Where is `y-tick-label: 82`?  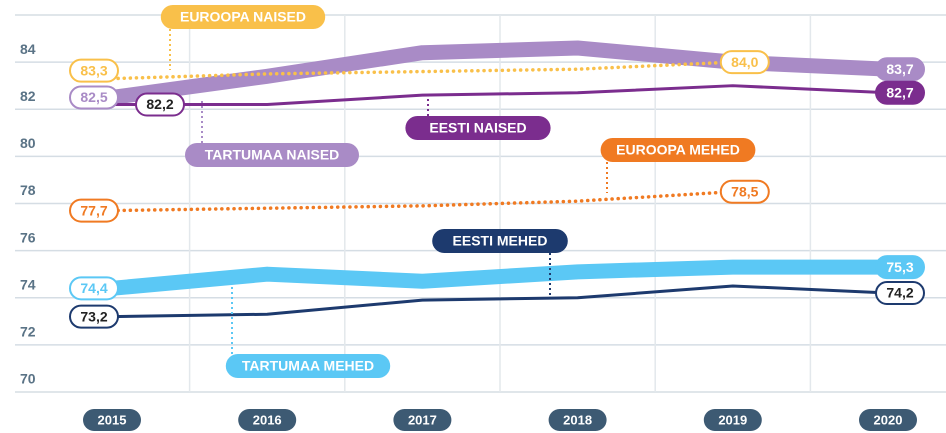 y-tick-label: 82 is located at coordinates (28, 96).